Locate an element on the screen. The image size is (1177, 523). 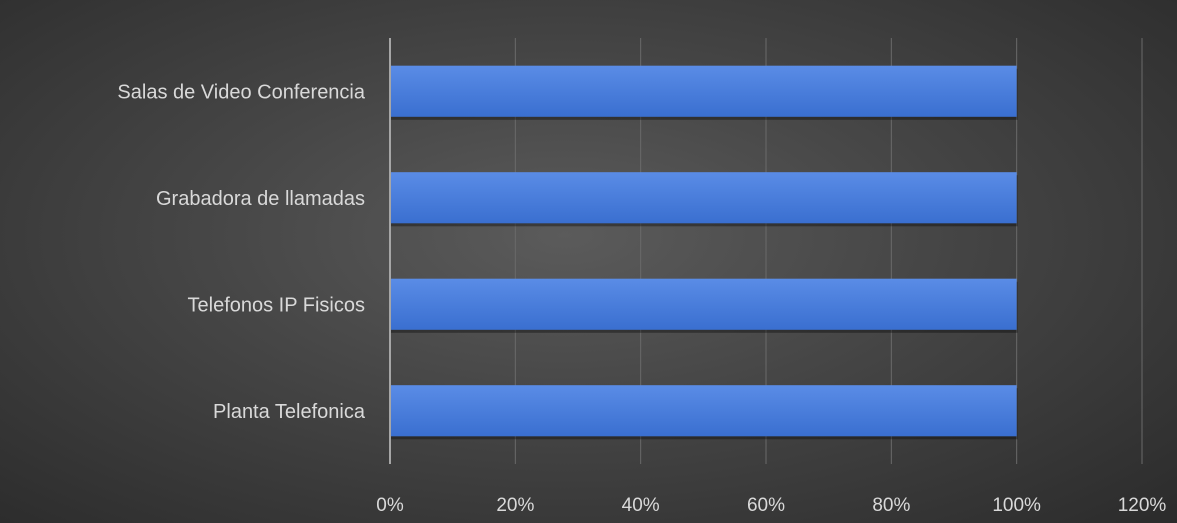
x-tick-label: 80% is located at coordinates (891, 505).